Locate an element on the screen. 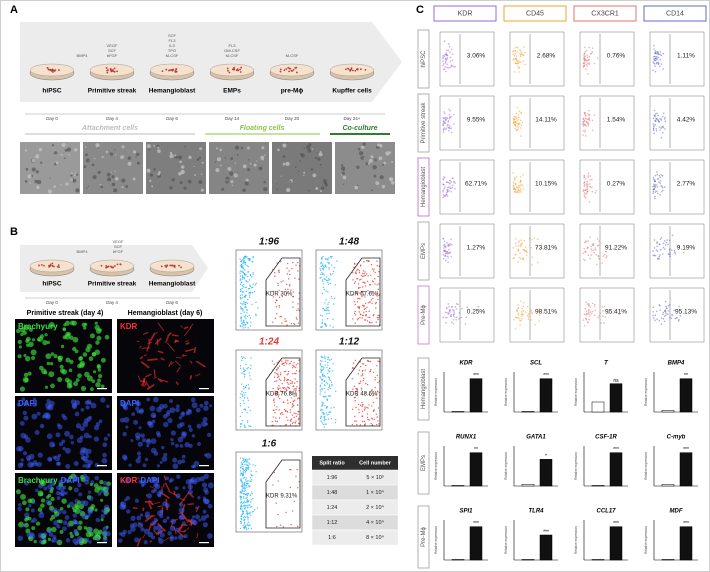 Image resolution: width=710 pixels, height=572 pixels. marker-header-box is located at coordinates (605, 13).